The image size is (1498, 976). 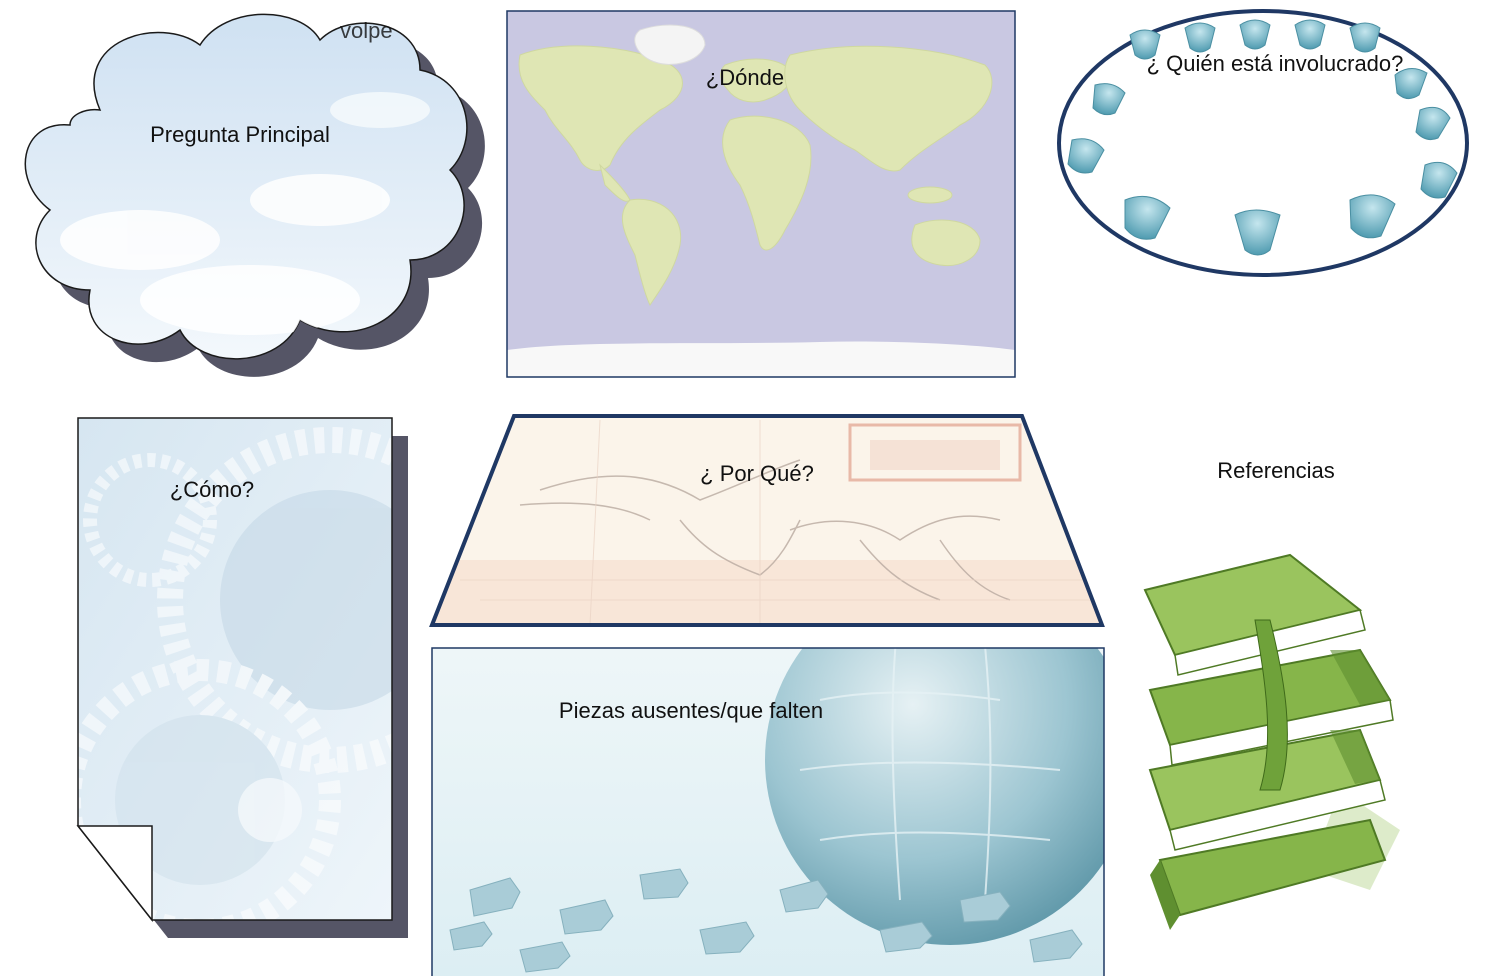 What do you see at coordinates (212, 489) in the screenshot?
I see `how-label: ¿Cómo?` at bounding box center [212, 489].